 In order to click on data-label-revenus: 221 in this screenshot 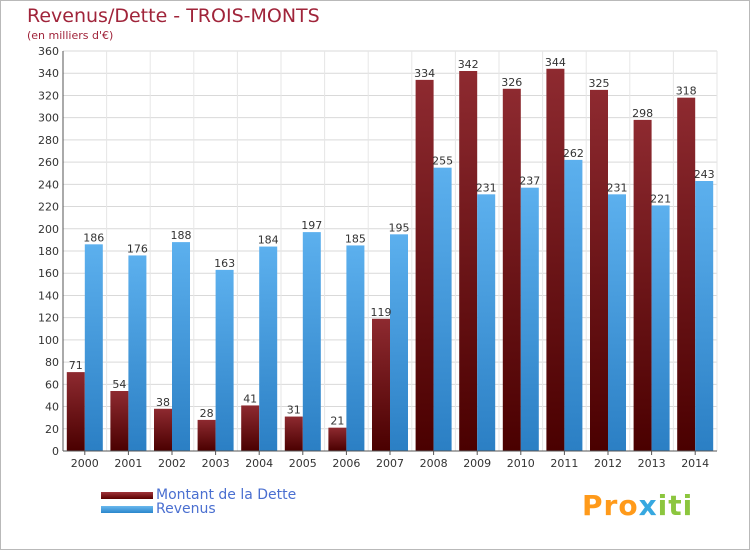, I will do `click(660, 198)`.